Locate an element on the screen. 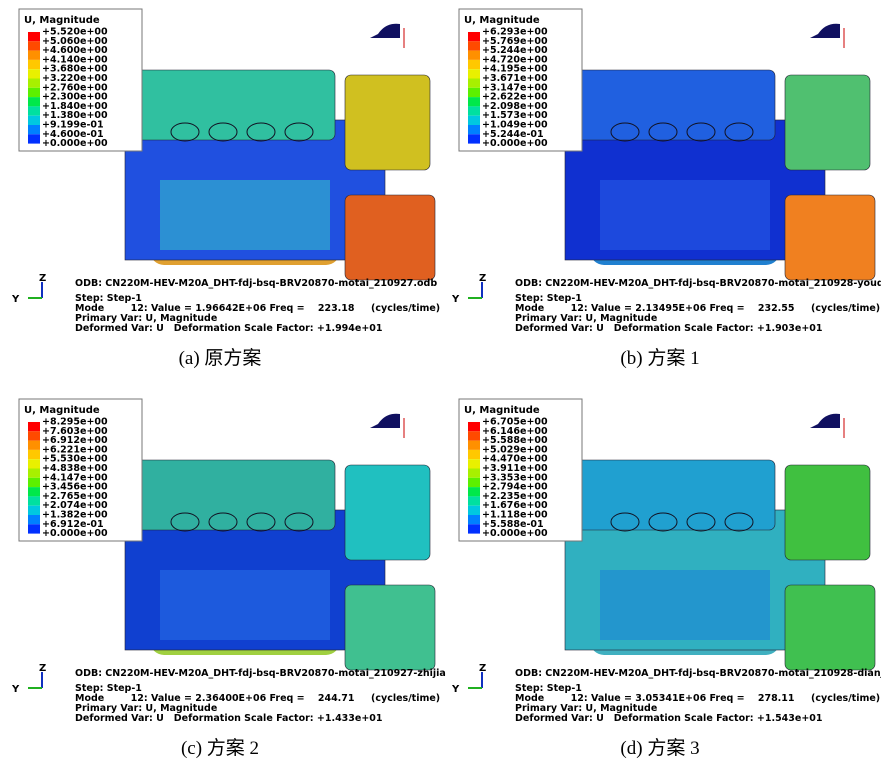  legend-label: +6.146e+00 is located at coordinates (515, 431).